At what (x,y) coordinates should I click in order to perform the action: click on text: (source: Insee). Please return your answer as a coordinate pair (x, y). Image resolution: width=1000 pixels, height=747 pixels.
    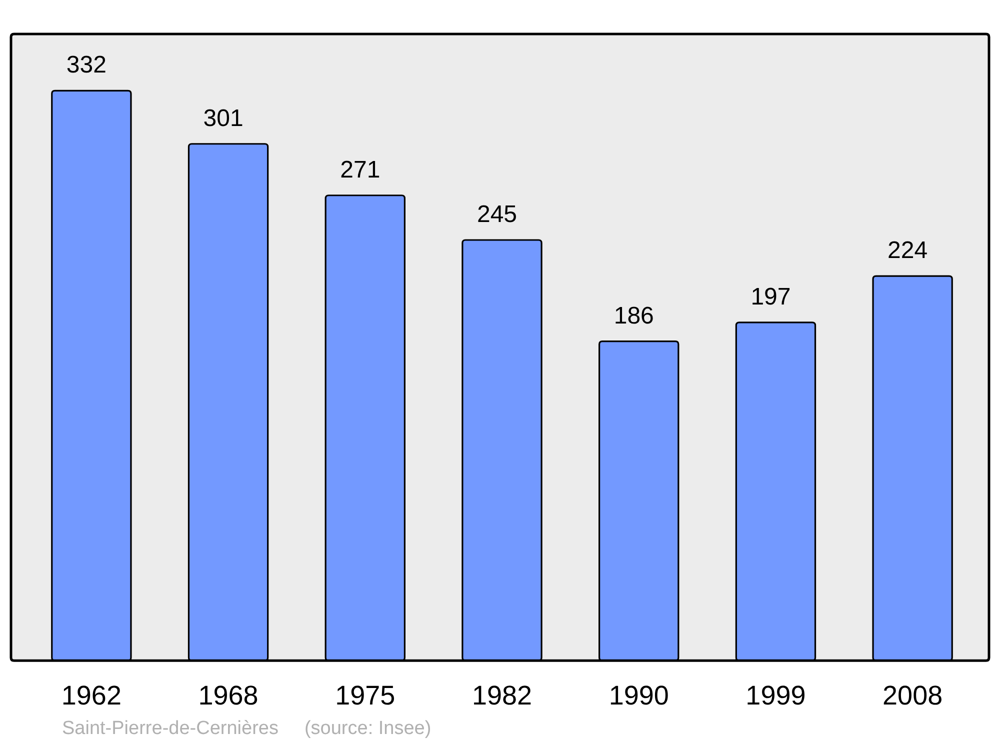
    Looking at the image, I should click on (368, 729).